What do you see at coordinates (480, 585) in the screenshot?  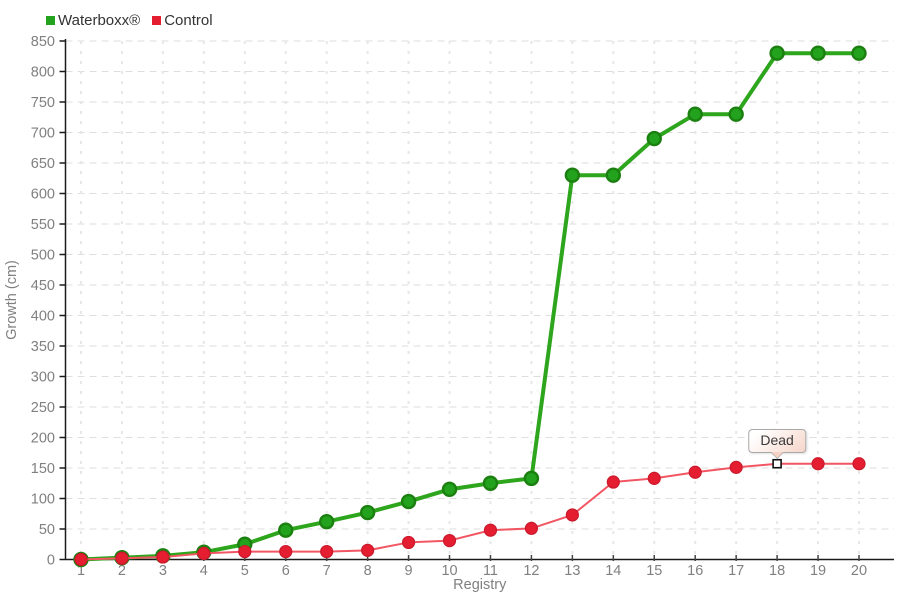 I see `x-axis-title: Registry` at bounding box center [480, 585].